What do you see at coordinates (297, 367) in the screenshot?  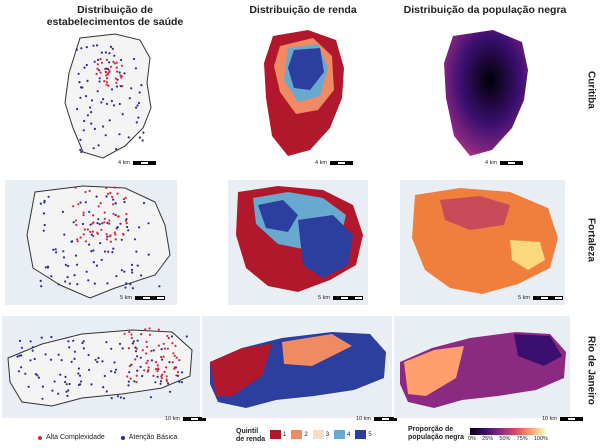 I see `map-rio-income` at bounding box center [297, 367].